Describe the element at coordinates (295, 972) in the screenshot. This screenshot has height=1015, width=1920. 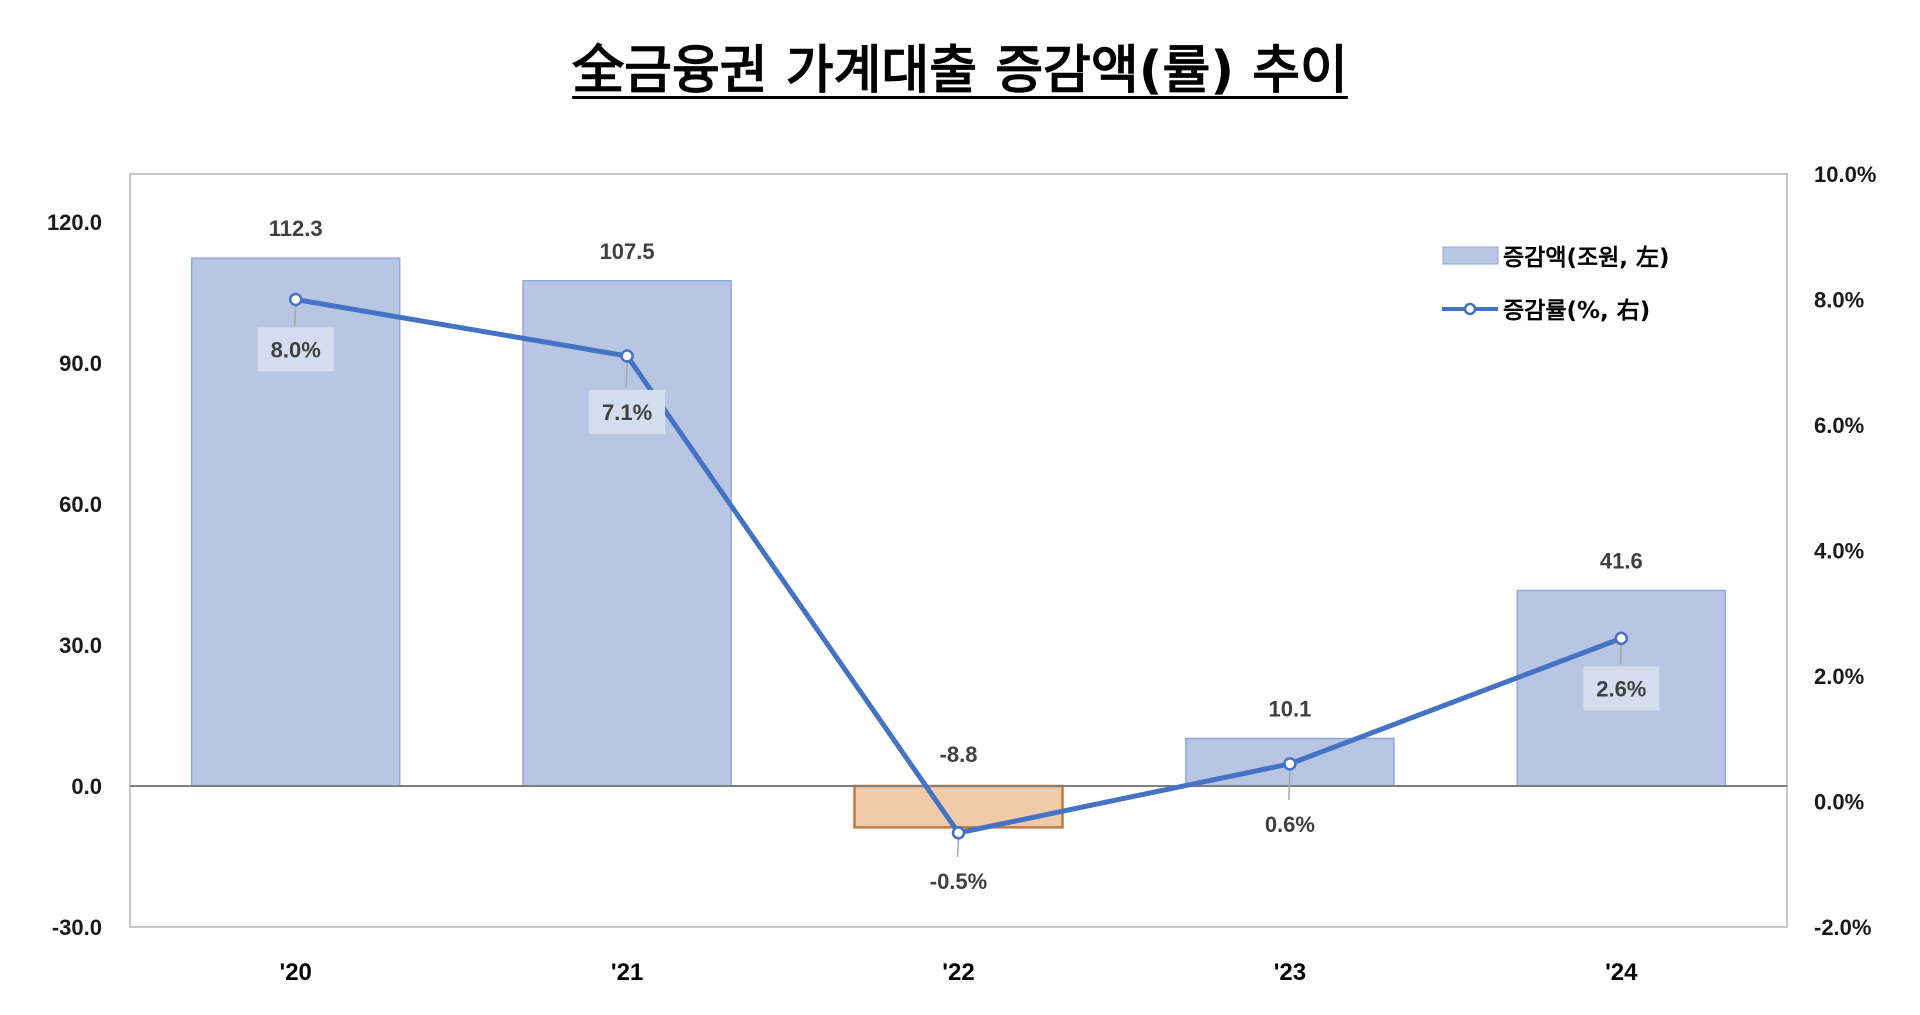
I see `category-label: '20` at that location.